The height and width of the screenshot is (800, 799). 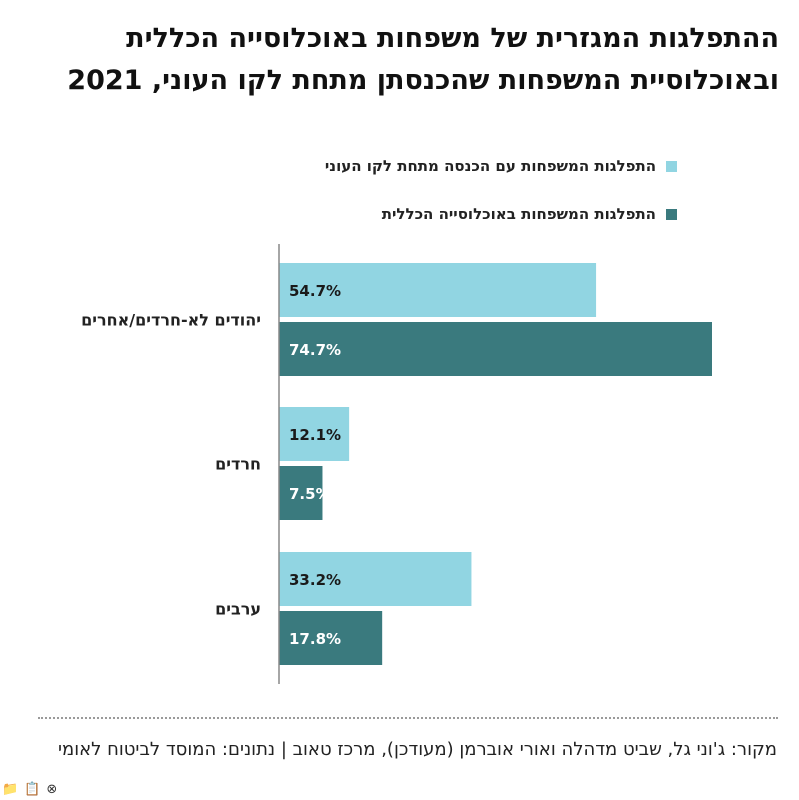 I want to click on bar-poverty-haredim, so click(x=314, y=434).